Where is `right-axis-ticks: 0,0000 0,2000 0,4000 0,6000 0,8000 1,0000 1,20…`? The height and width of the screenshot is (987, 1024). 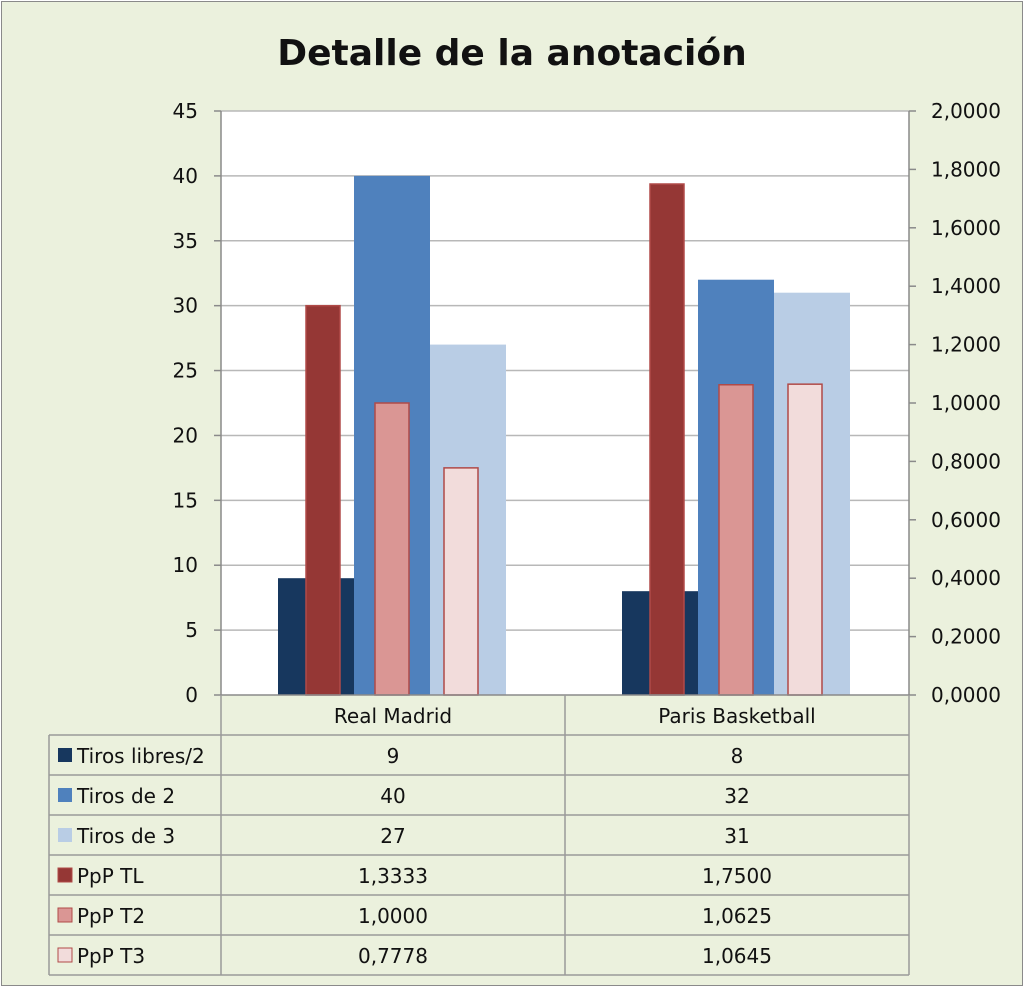
right-axis-ticks: 0,0000 0,2000 0,4000 0,6000 0,8000 1,0000 1,20… is located at coordinates (955, 403).